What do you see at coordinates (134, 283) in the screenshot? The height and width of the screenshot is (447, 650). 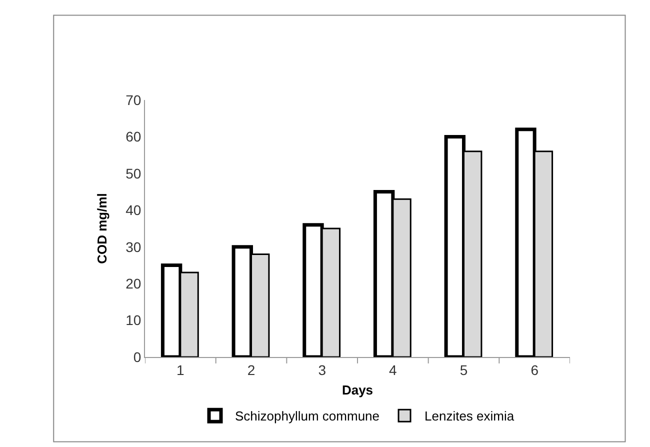 I see `y-tick-label: 20` at bounding box center [134, 283].